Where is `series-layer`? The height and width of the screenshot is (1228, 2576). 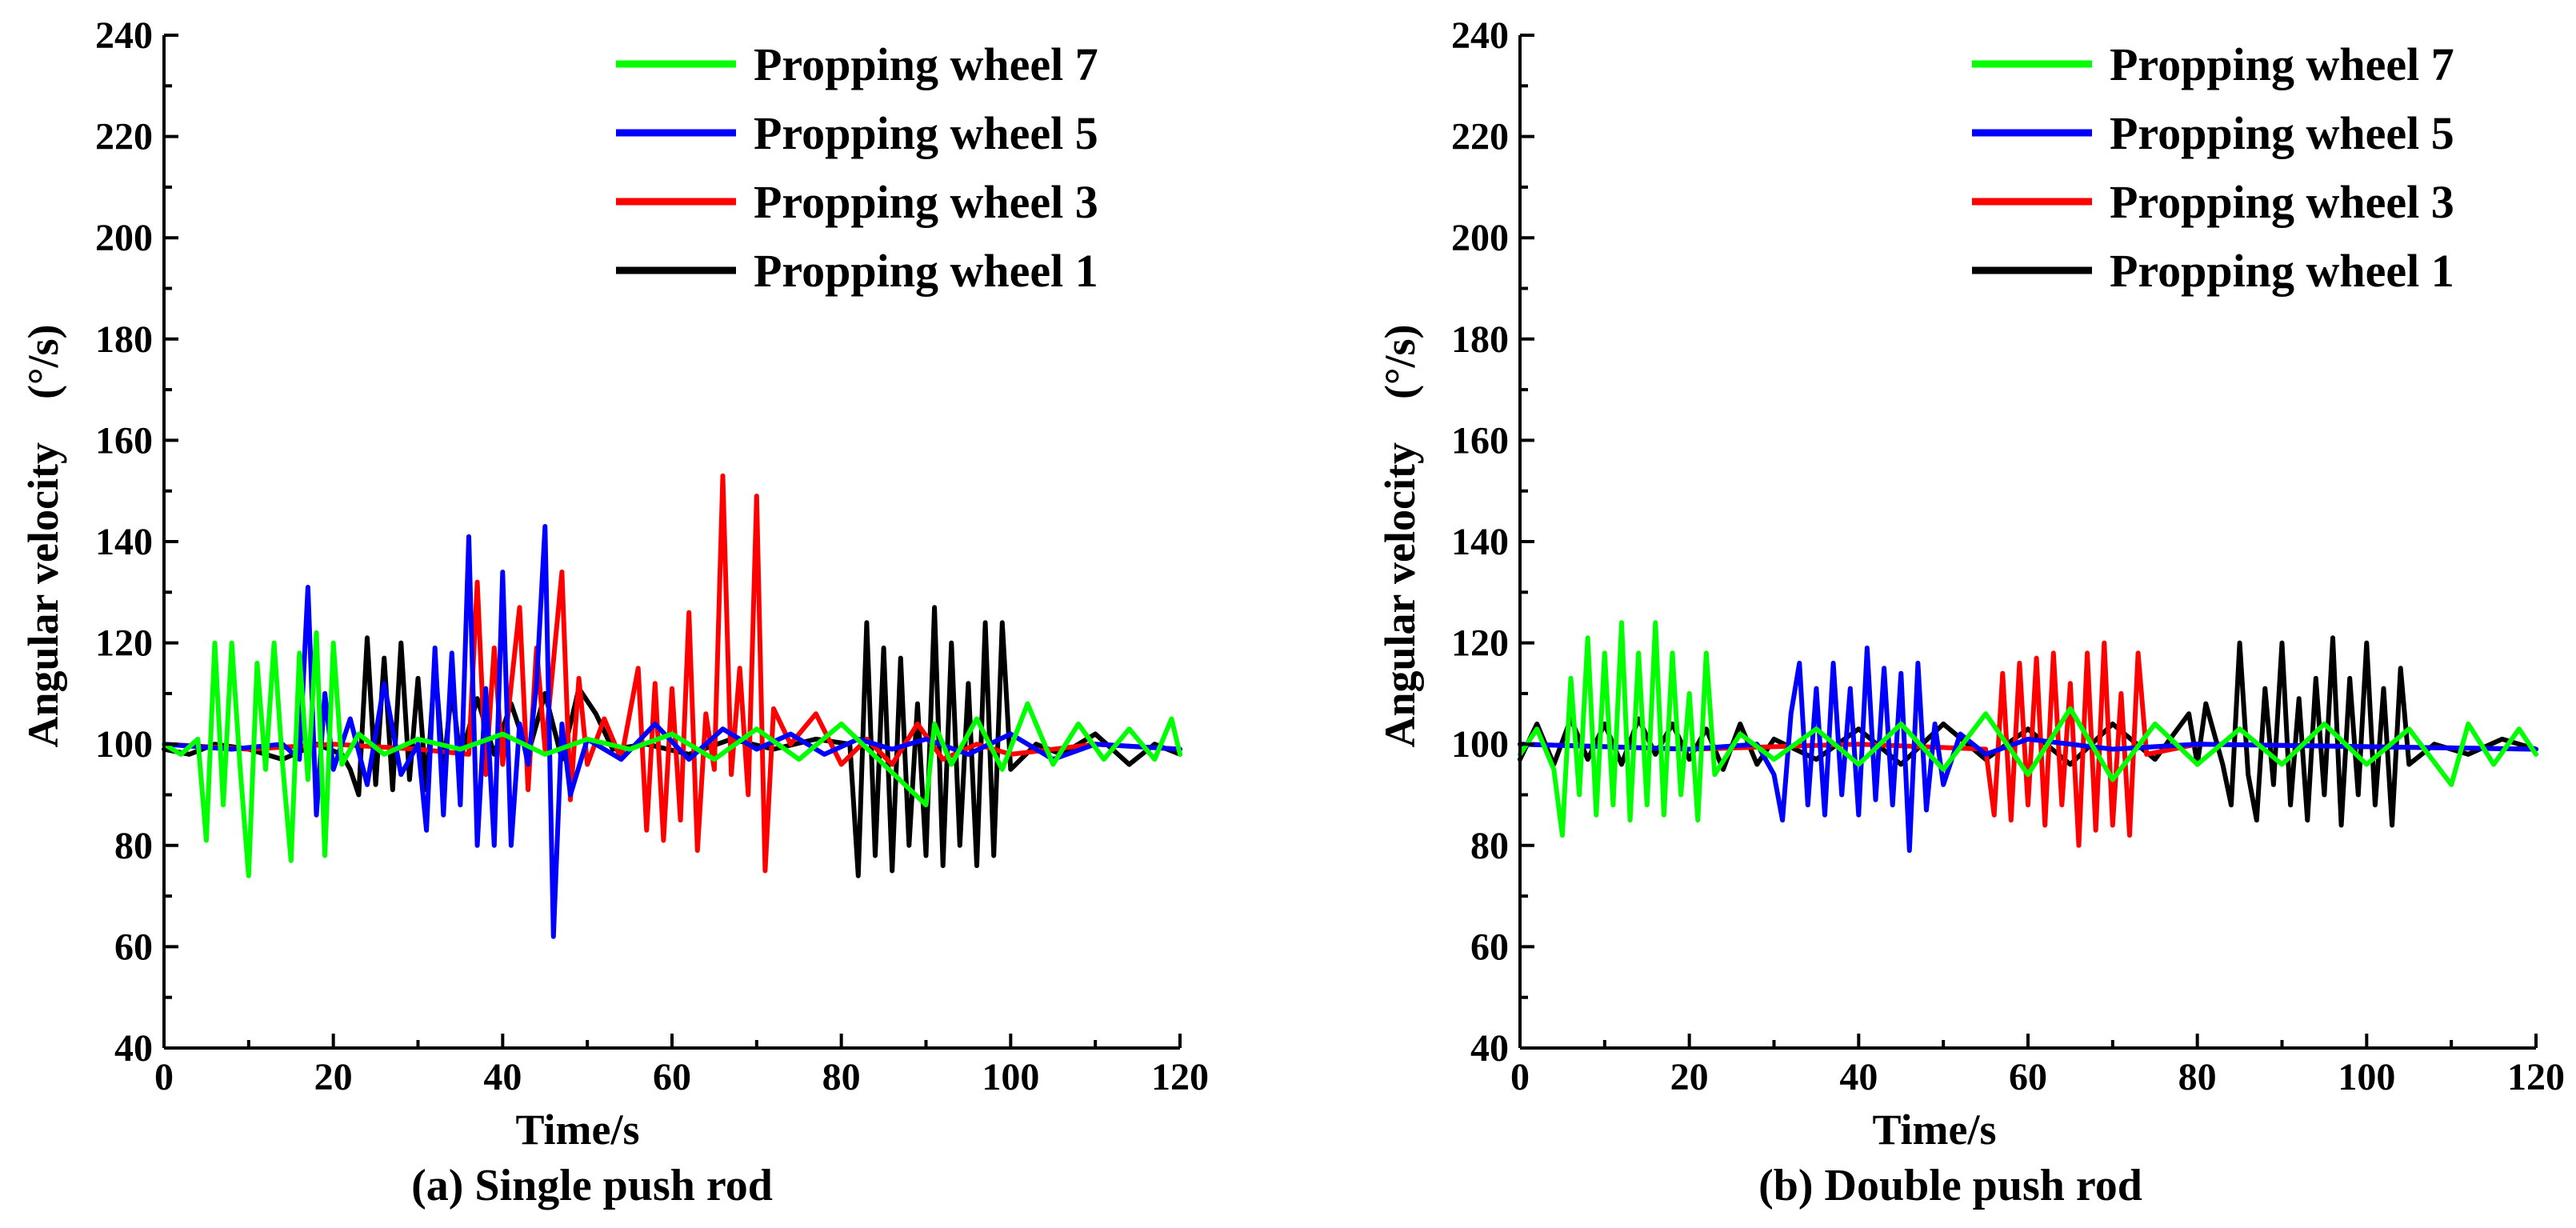
series-layer is located at coordinates (2028, 737).